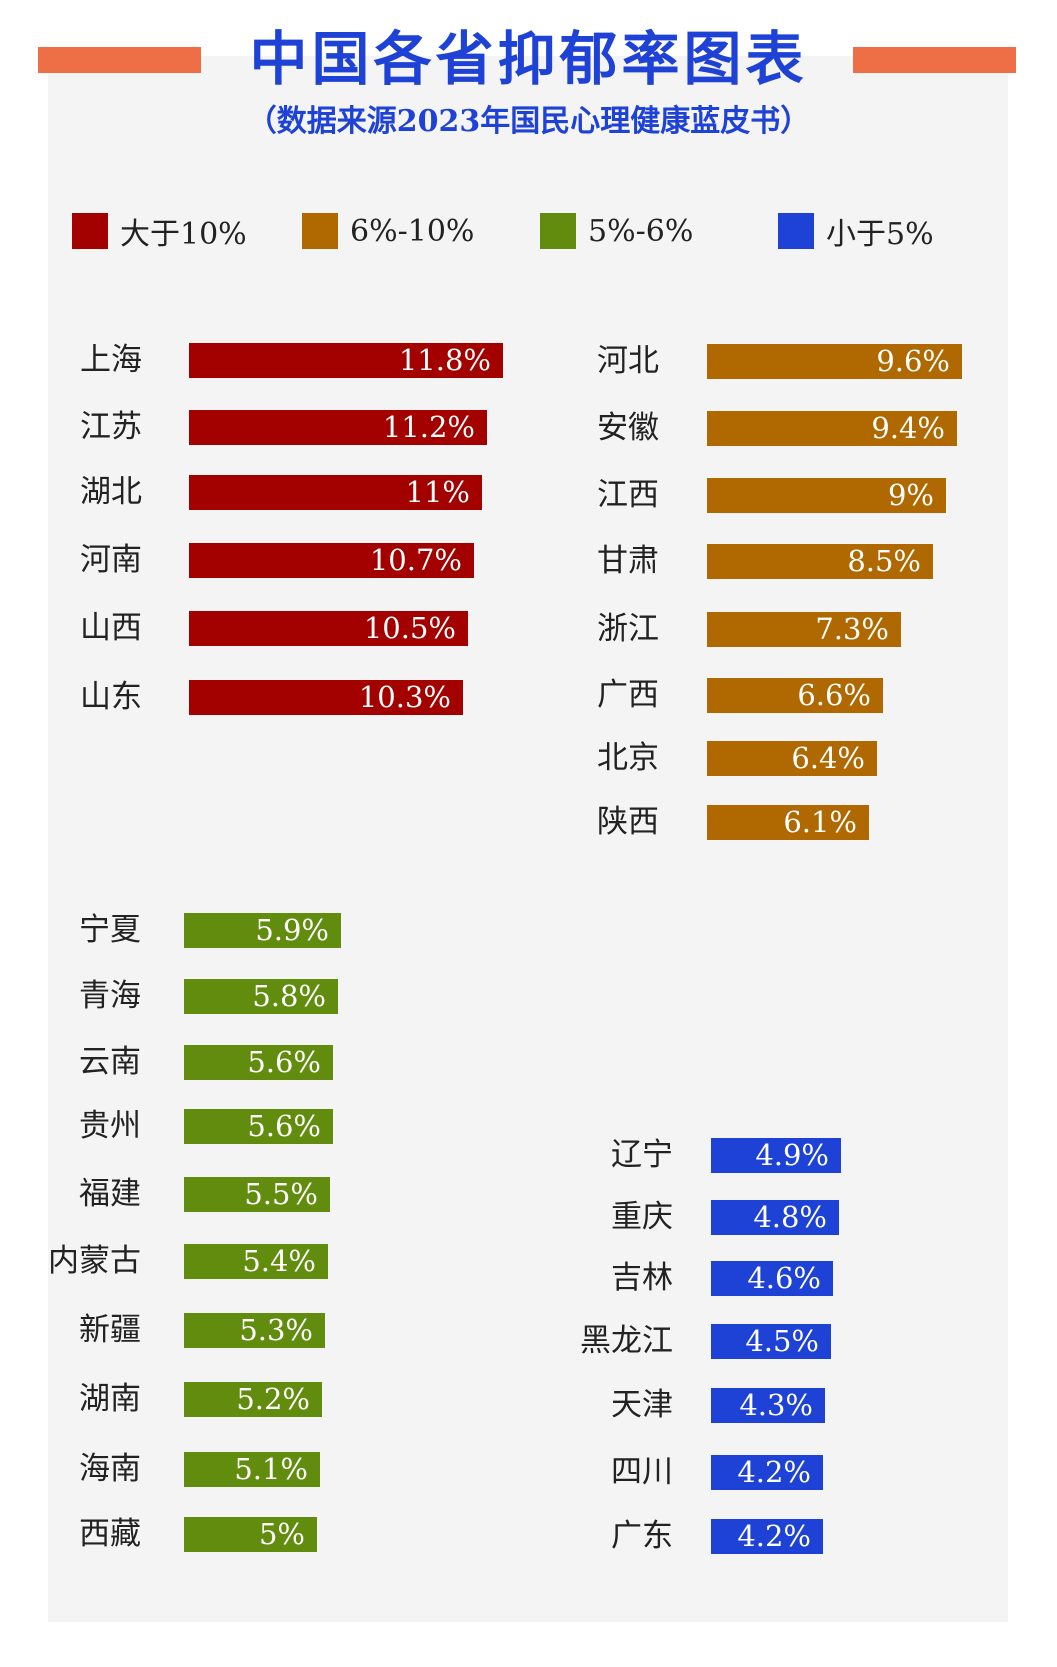 This screenshot has width=1057, height=1667. I want to click on province-label: 北京, so click(628, 758).